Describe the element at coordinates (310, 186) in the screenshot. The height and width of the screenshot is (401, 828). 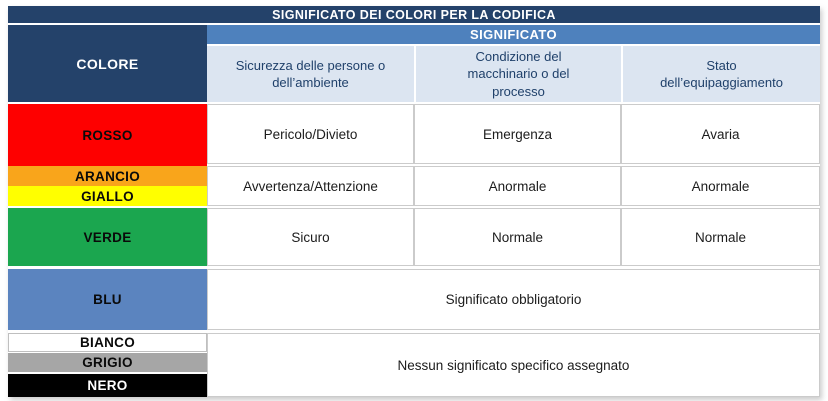
I see `table-cell: Avvertenza/Attenzione` at that location.